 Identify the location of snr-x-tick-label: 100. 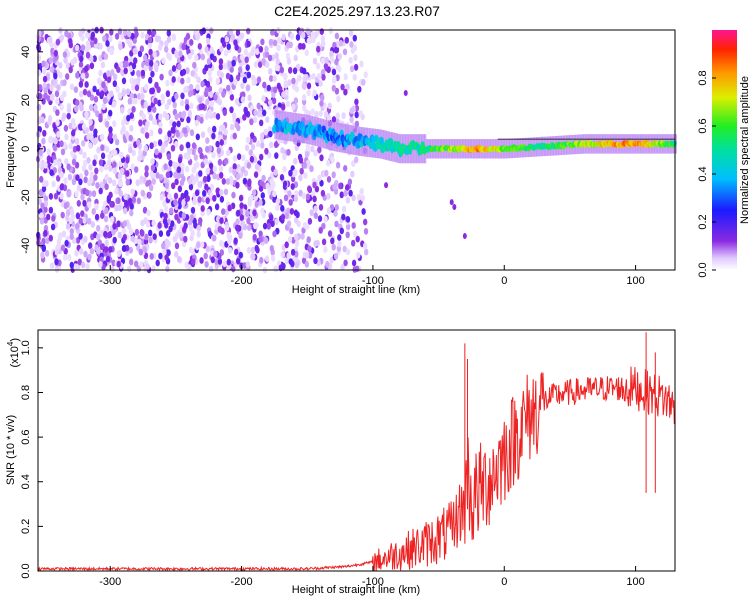
(635, 582).